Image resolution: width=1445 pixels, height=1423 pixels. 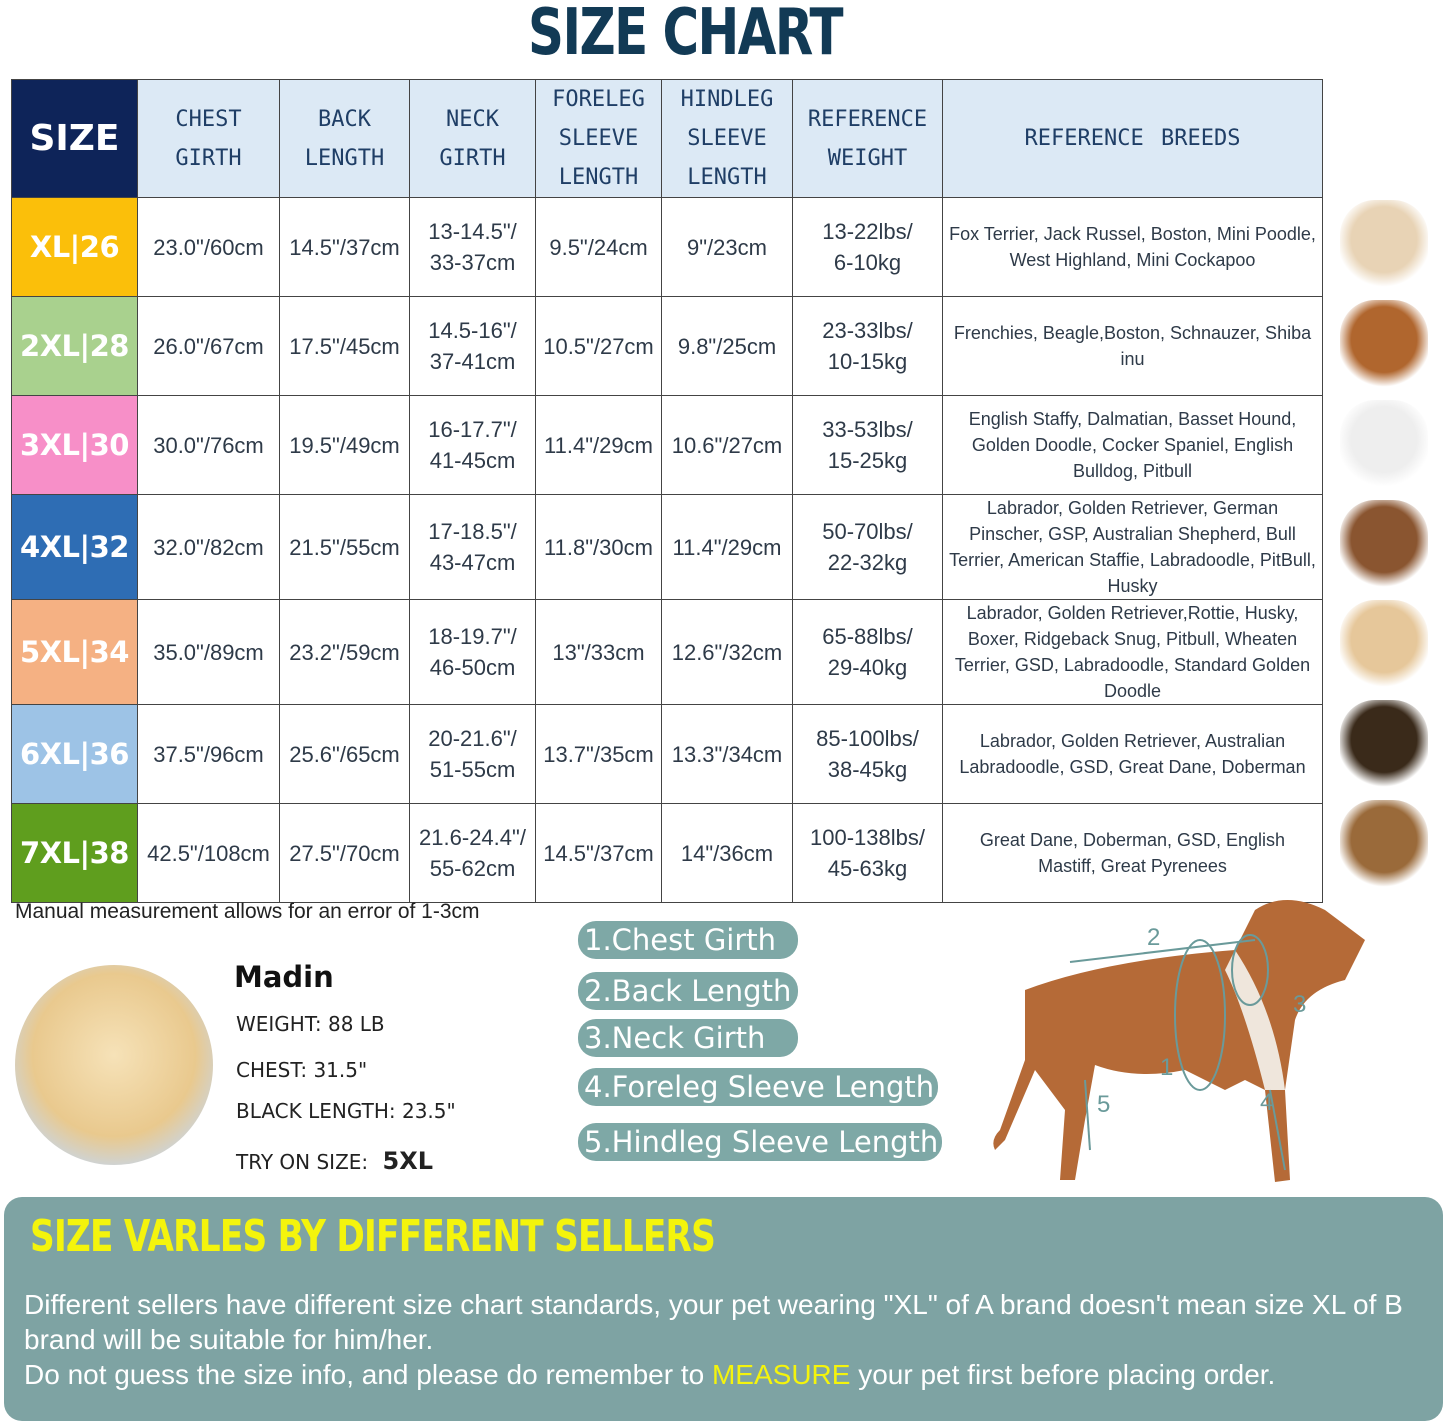 What do you see at coordinates (472, 138) in the screenshot?
I see `column-header: NECK GIRTH` at bounding box center [472, 138].